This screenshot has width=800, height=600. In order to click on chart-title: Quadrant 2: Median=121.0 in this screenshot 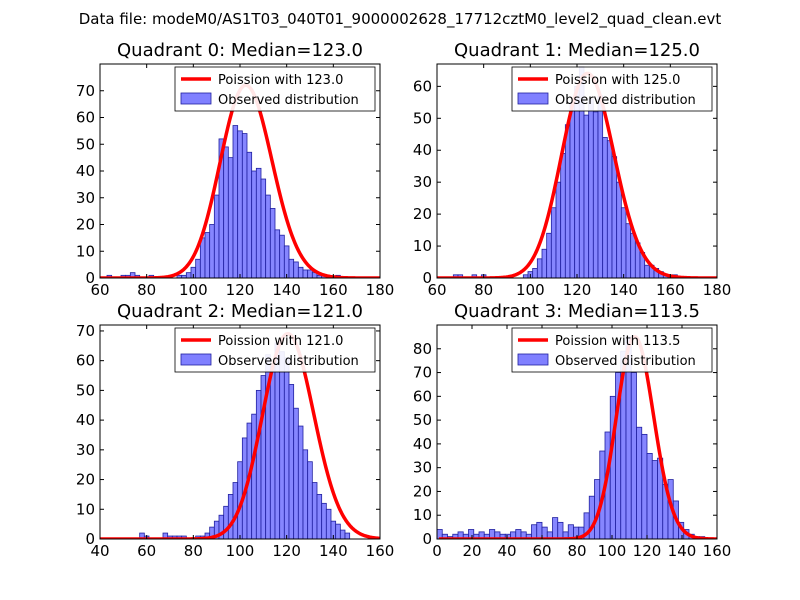, I will do `click(240, 311)`.